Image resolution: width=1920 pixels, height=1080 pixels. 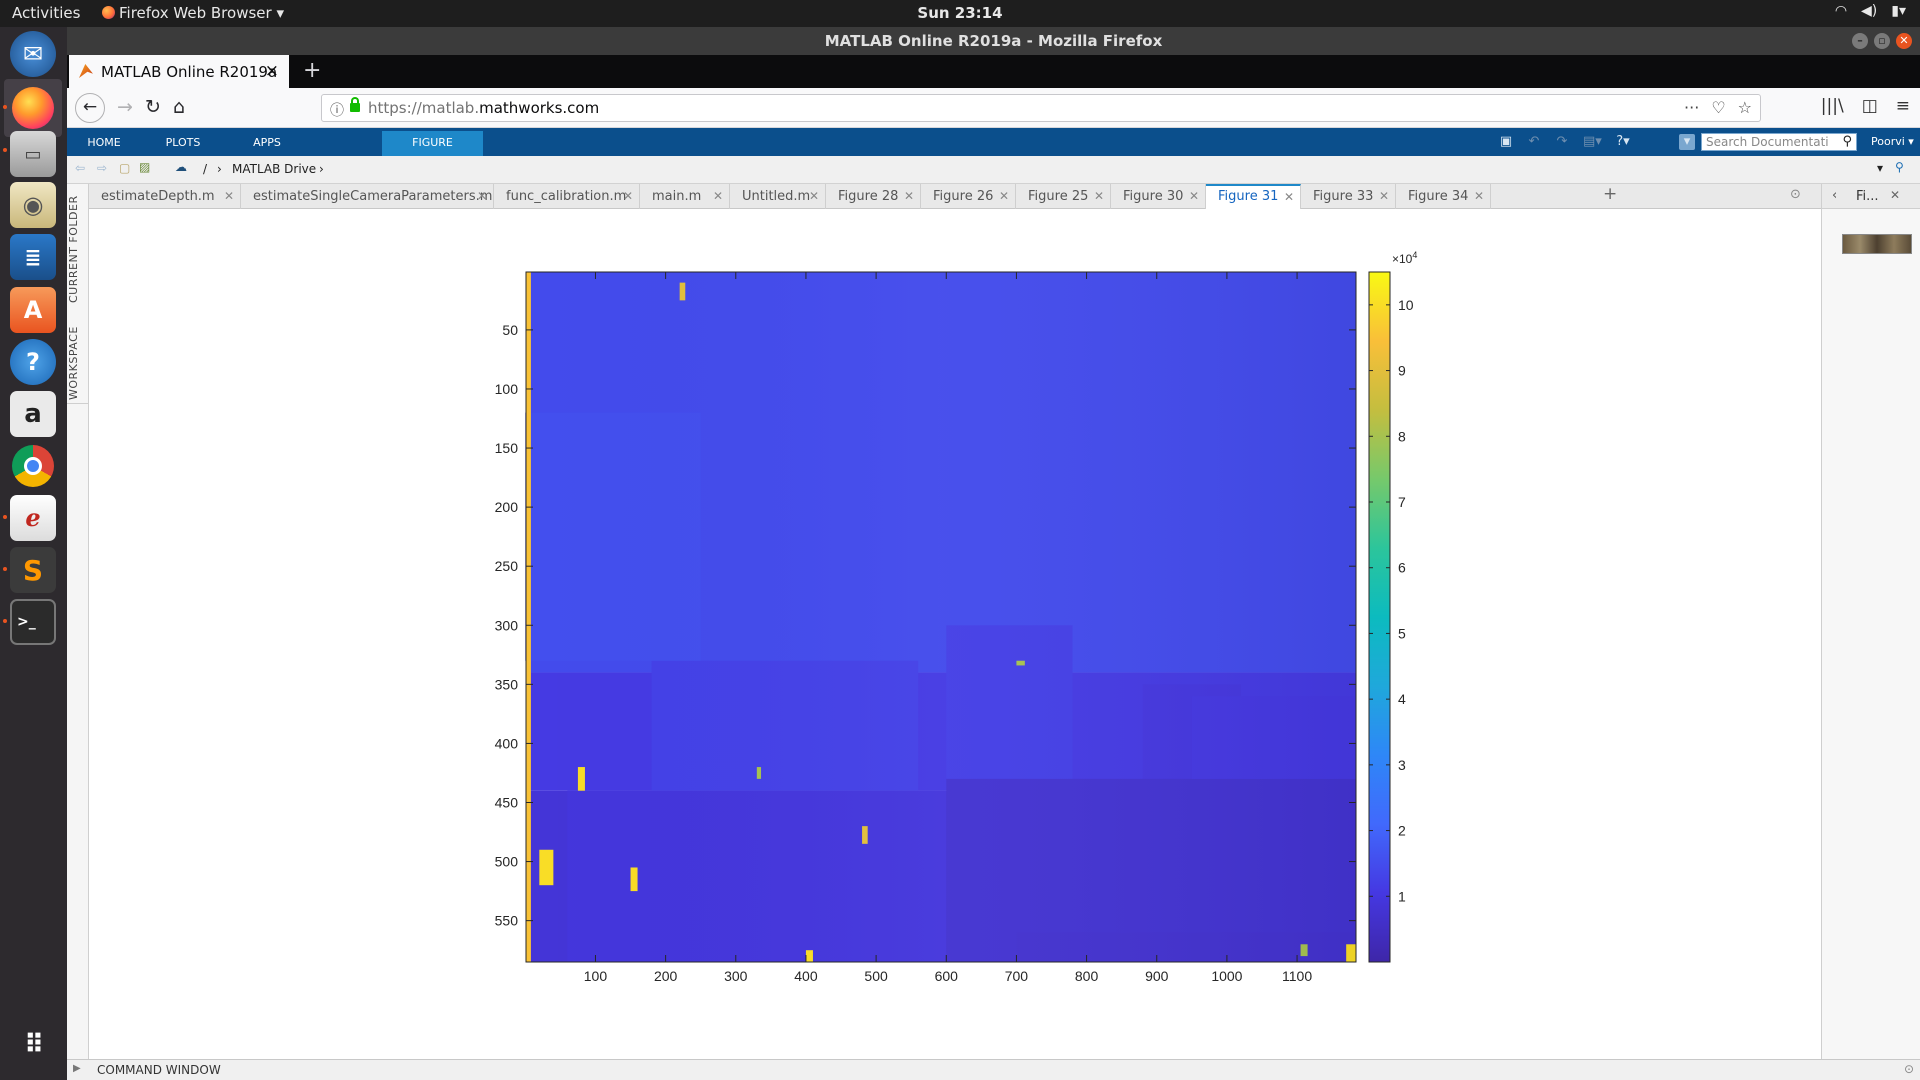 What do you see at coordinates (993, 1069) in the screenshot?
I see `command-window-bar: ▶ COMMAND WINDOW ⊙` at bounding box center [993, 1069].